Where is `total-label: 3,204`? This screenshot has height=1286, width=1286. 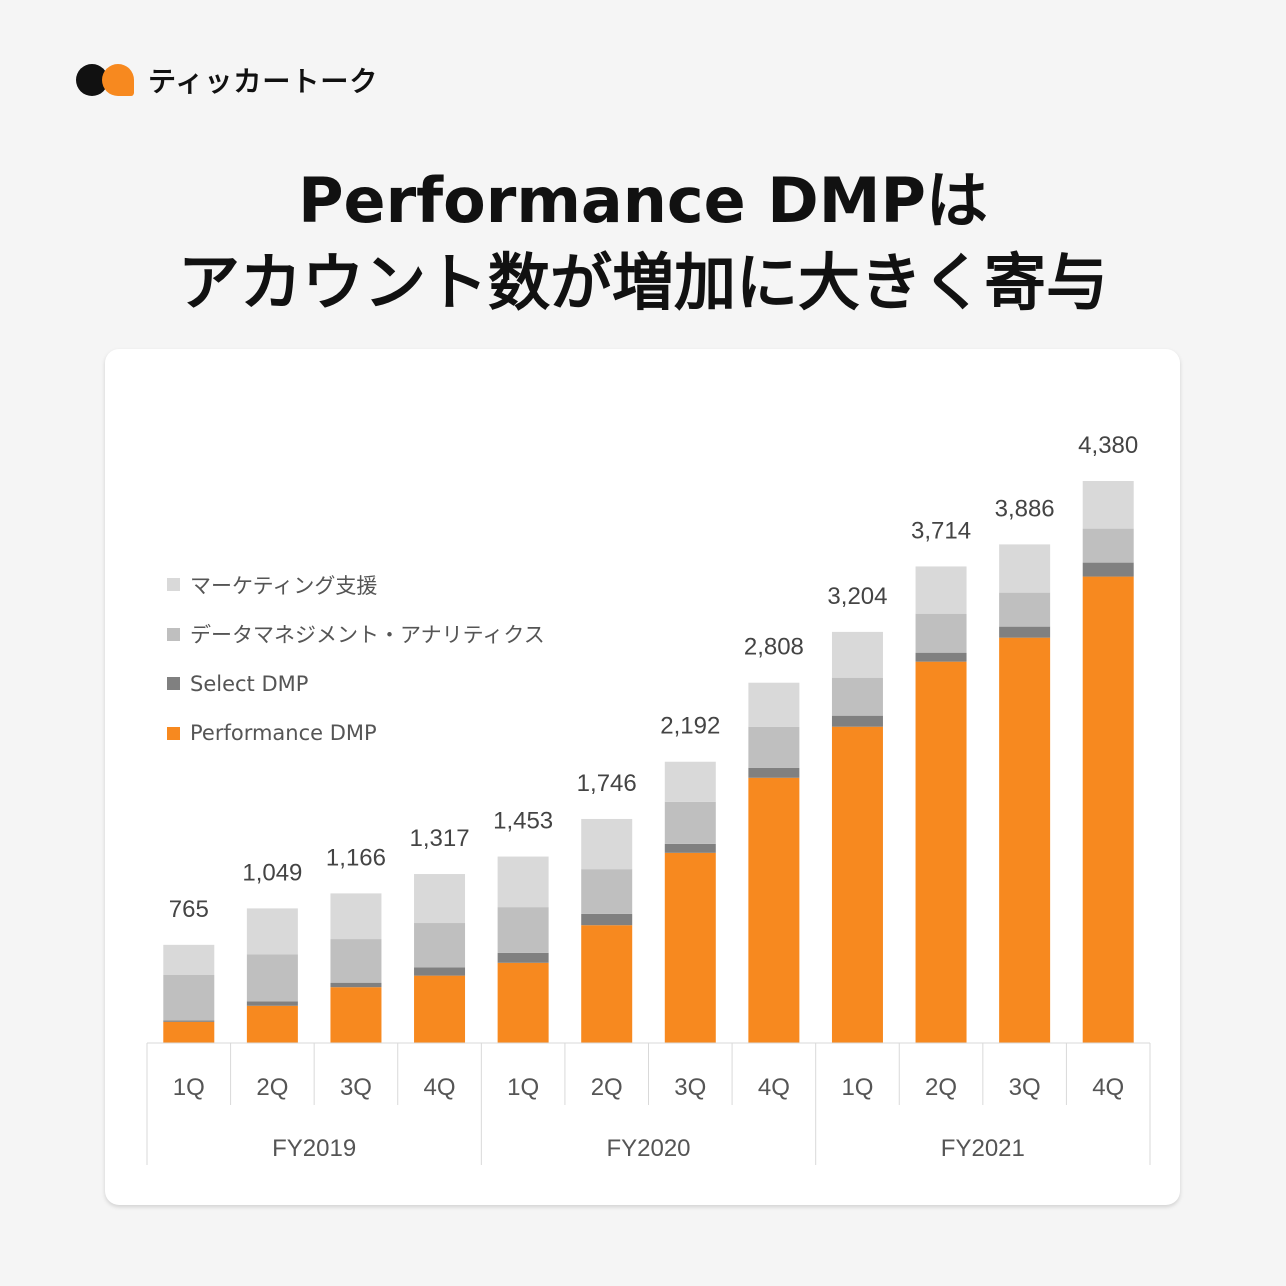
total-label: 3,204 is located at coordinates (857, 596).